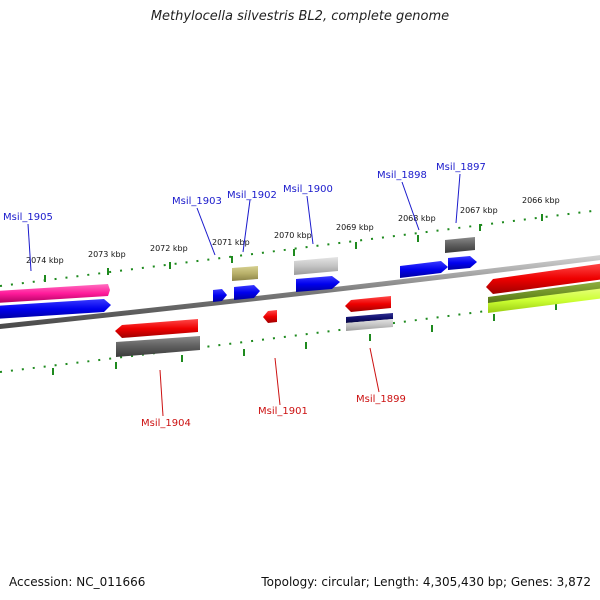 The image size is (600, 600). I want to click on gene-msil-1902, so click(247, 292).